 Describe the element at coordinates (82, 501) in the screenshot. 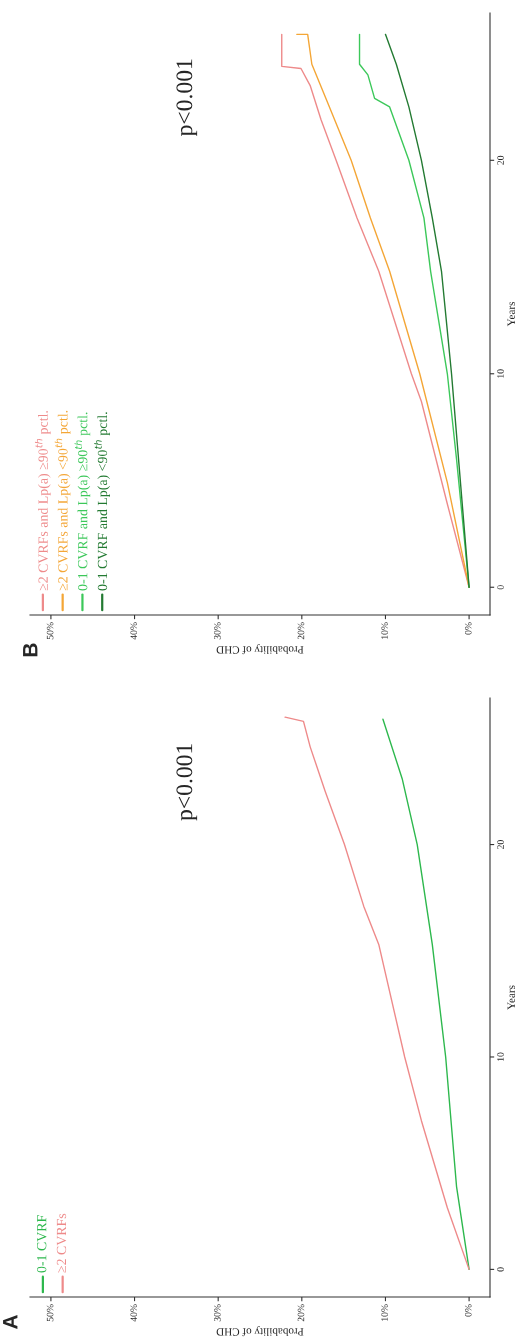

I see `text: 0-1 CVRF and Lp(a) ≥90$^{th}$ pctl.` at that location.